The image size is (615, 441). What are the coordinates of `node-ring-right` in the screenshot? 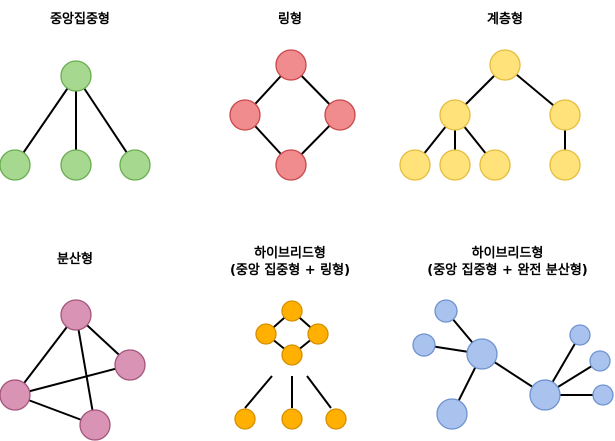 It's located at (318, 334).